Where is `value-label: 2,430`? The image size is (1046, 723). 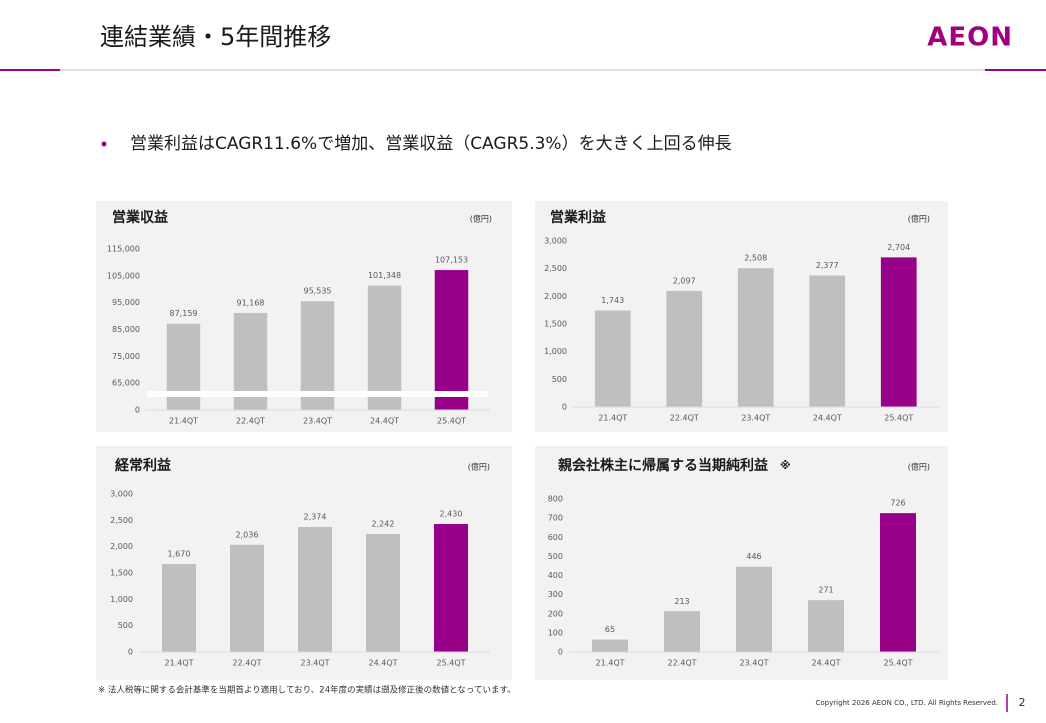
value-label: 2,430 is located at coordinates (451, 514).